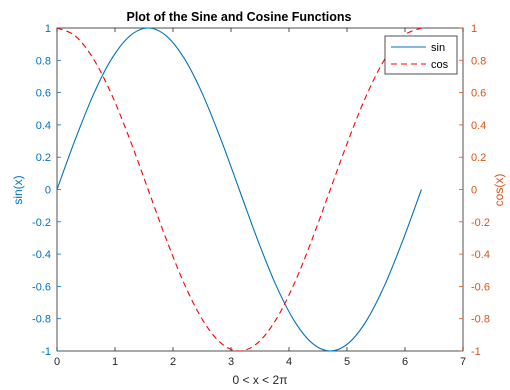 The height and width of the screenshot is (390, 510). Describe the element at coordinates (478, 126) in the screenshot. I see `right-y-tick-label: 0.4` at that location.